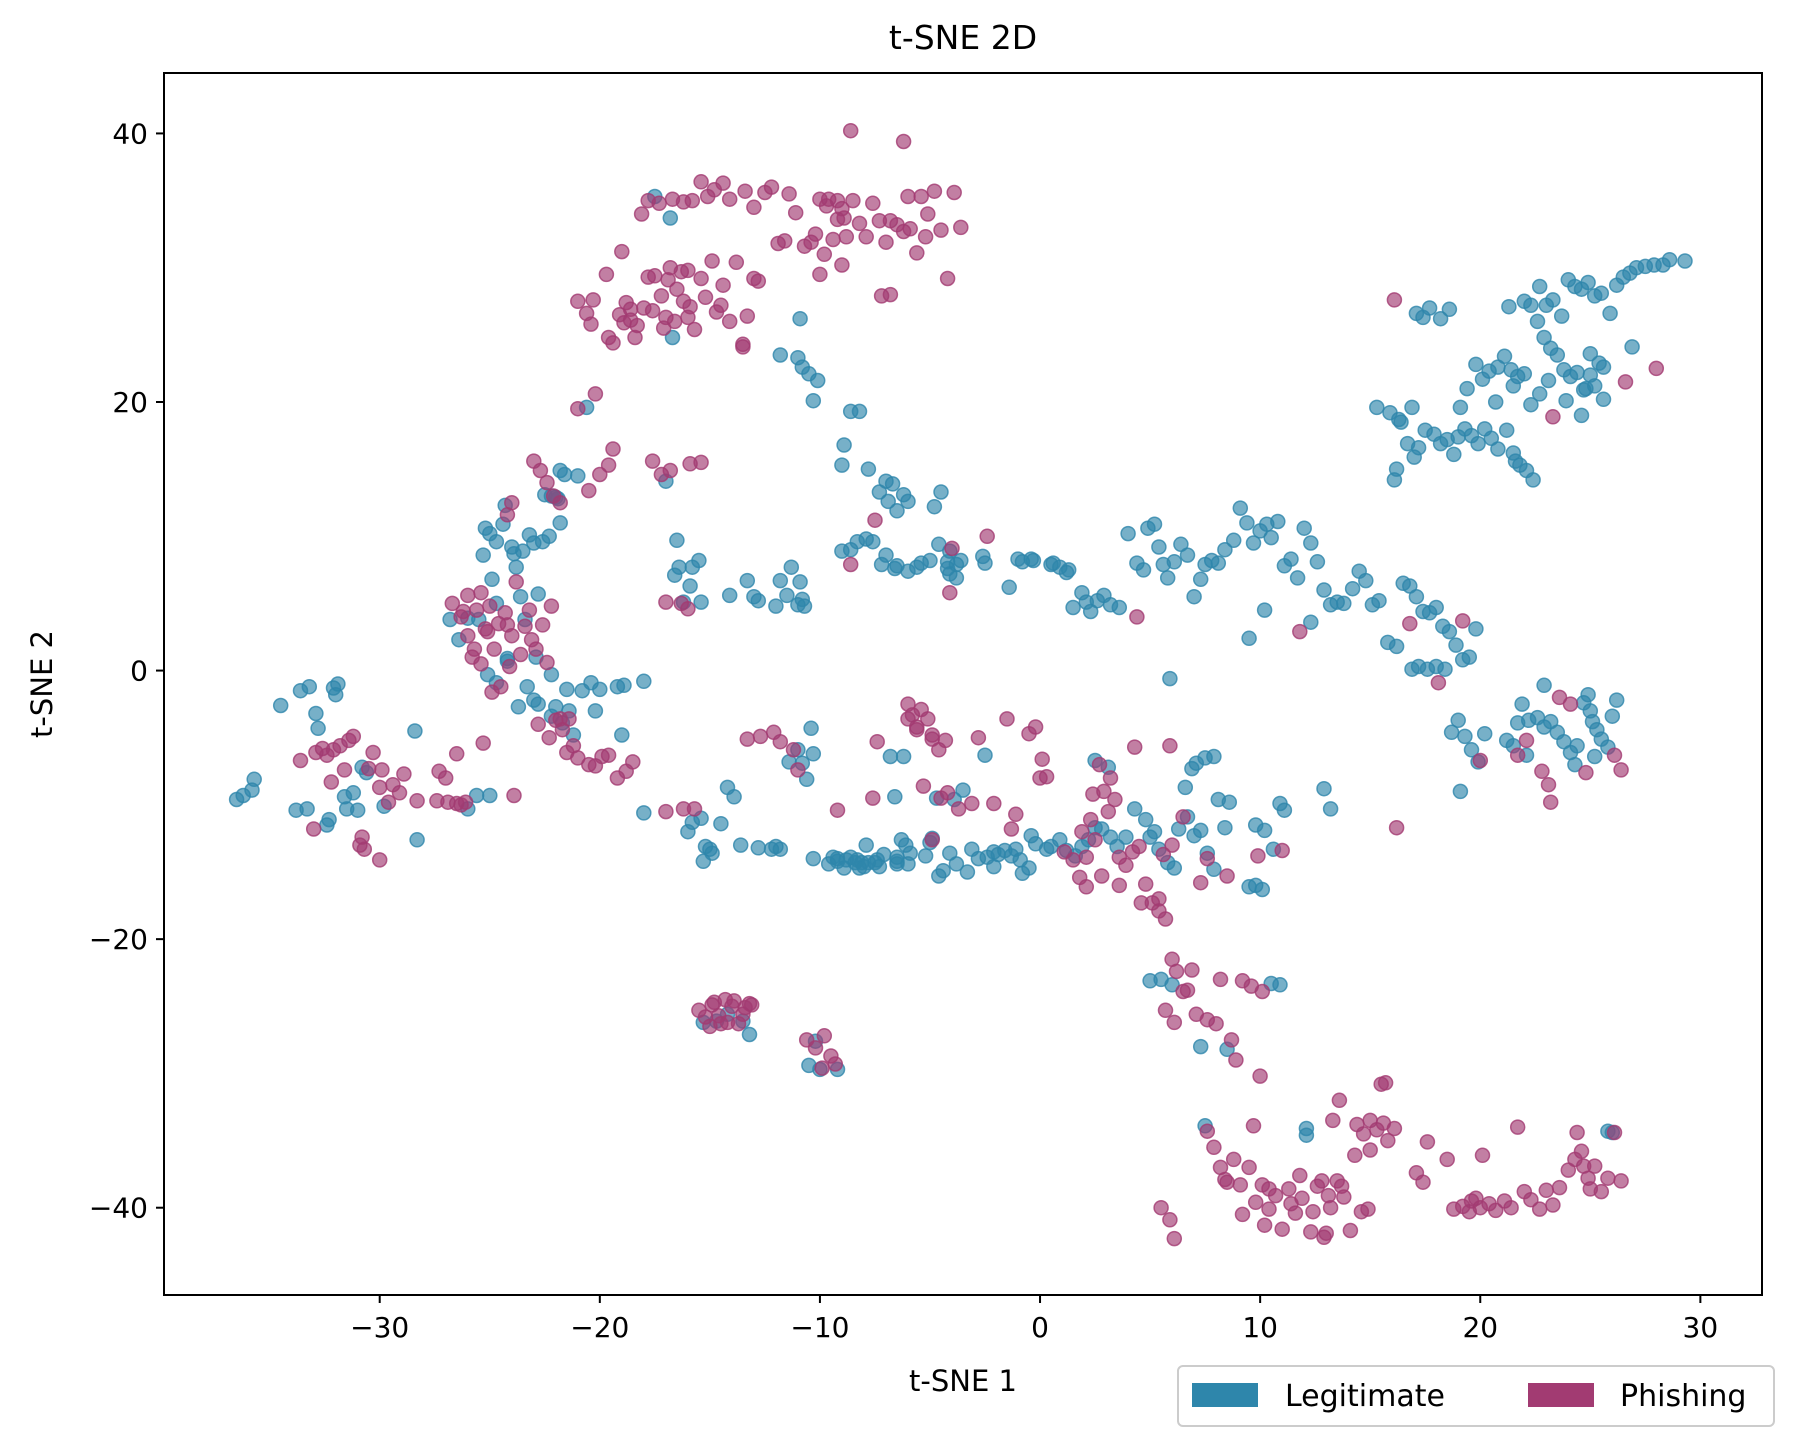 The image size is (1795, 1440). What do you see at coordinates (130, 402) in the screenshot?
I see `y-tick-label: 20` at bounding box center [130, 402].